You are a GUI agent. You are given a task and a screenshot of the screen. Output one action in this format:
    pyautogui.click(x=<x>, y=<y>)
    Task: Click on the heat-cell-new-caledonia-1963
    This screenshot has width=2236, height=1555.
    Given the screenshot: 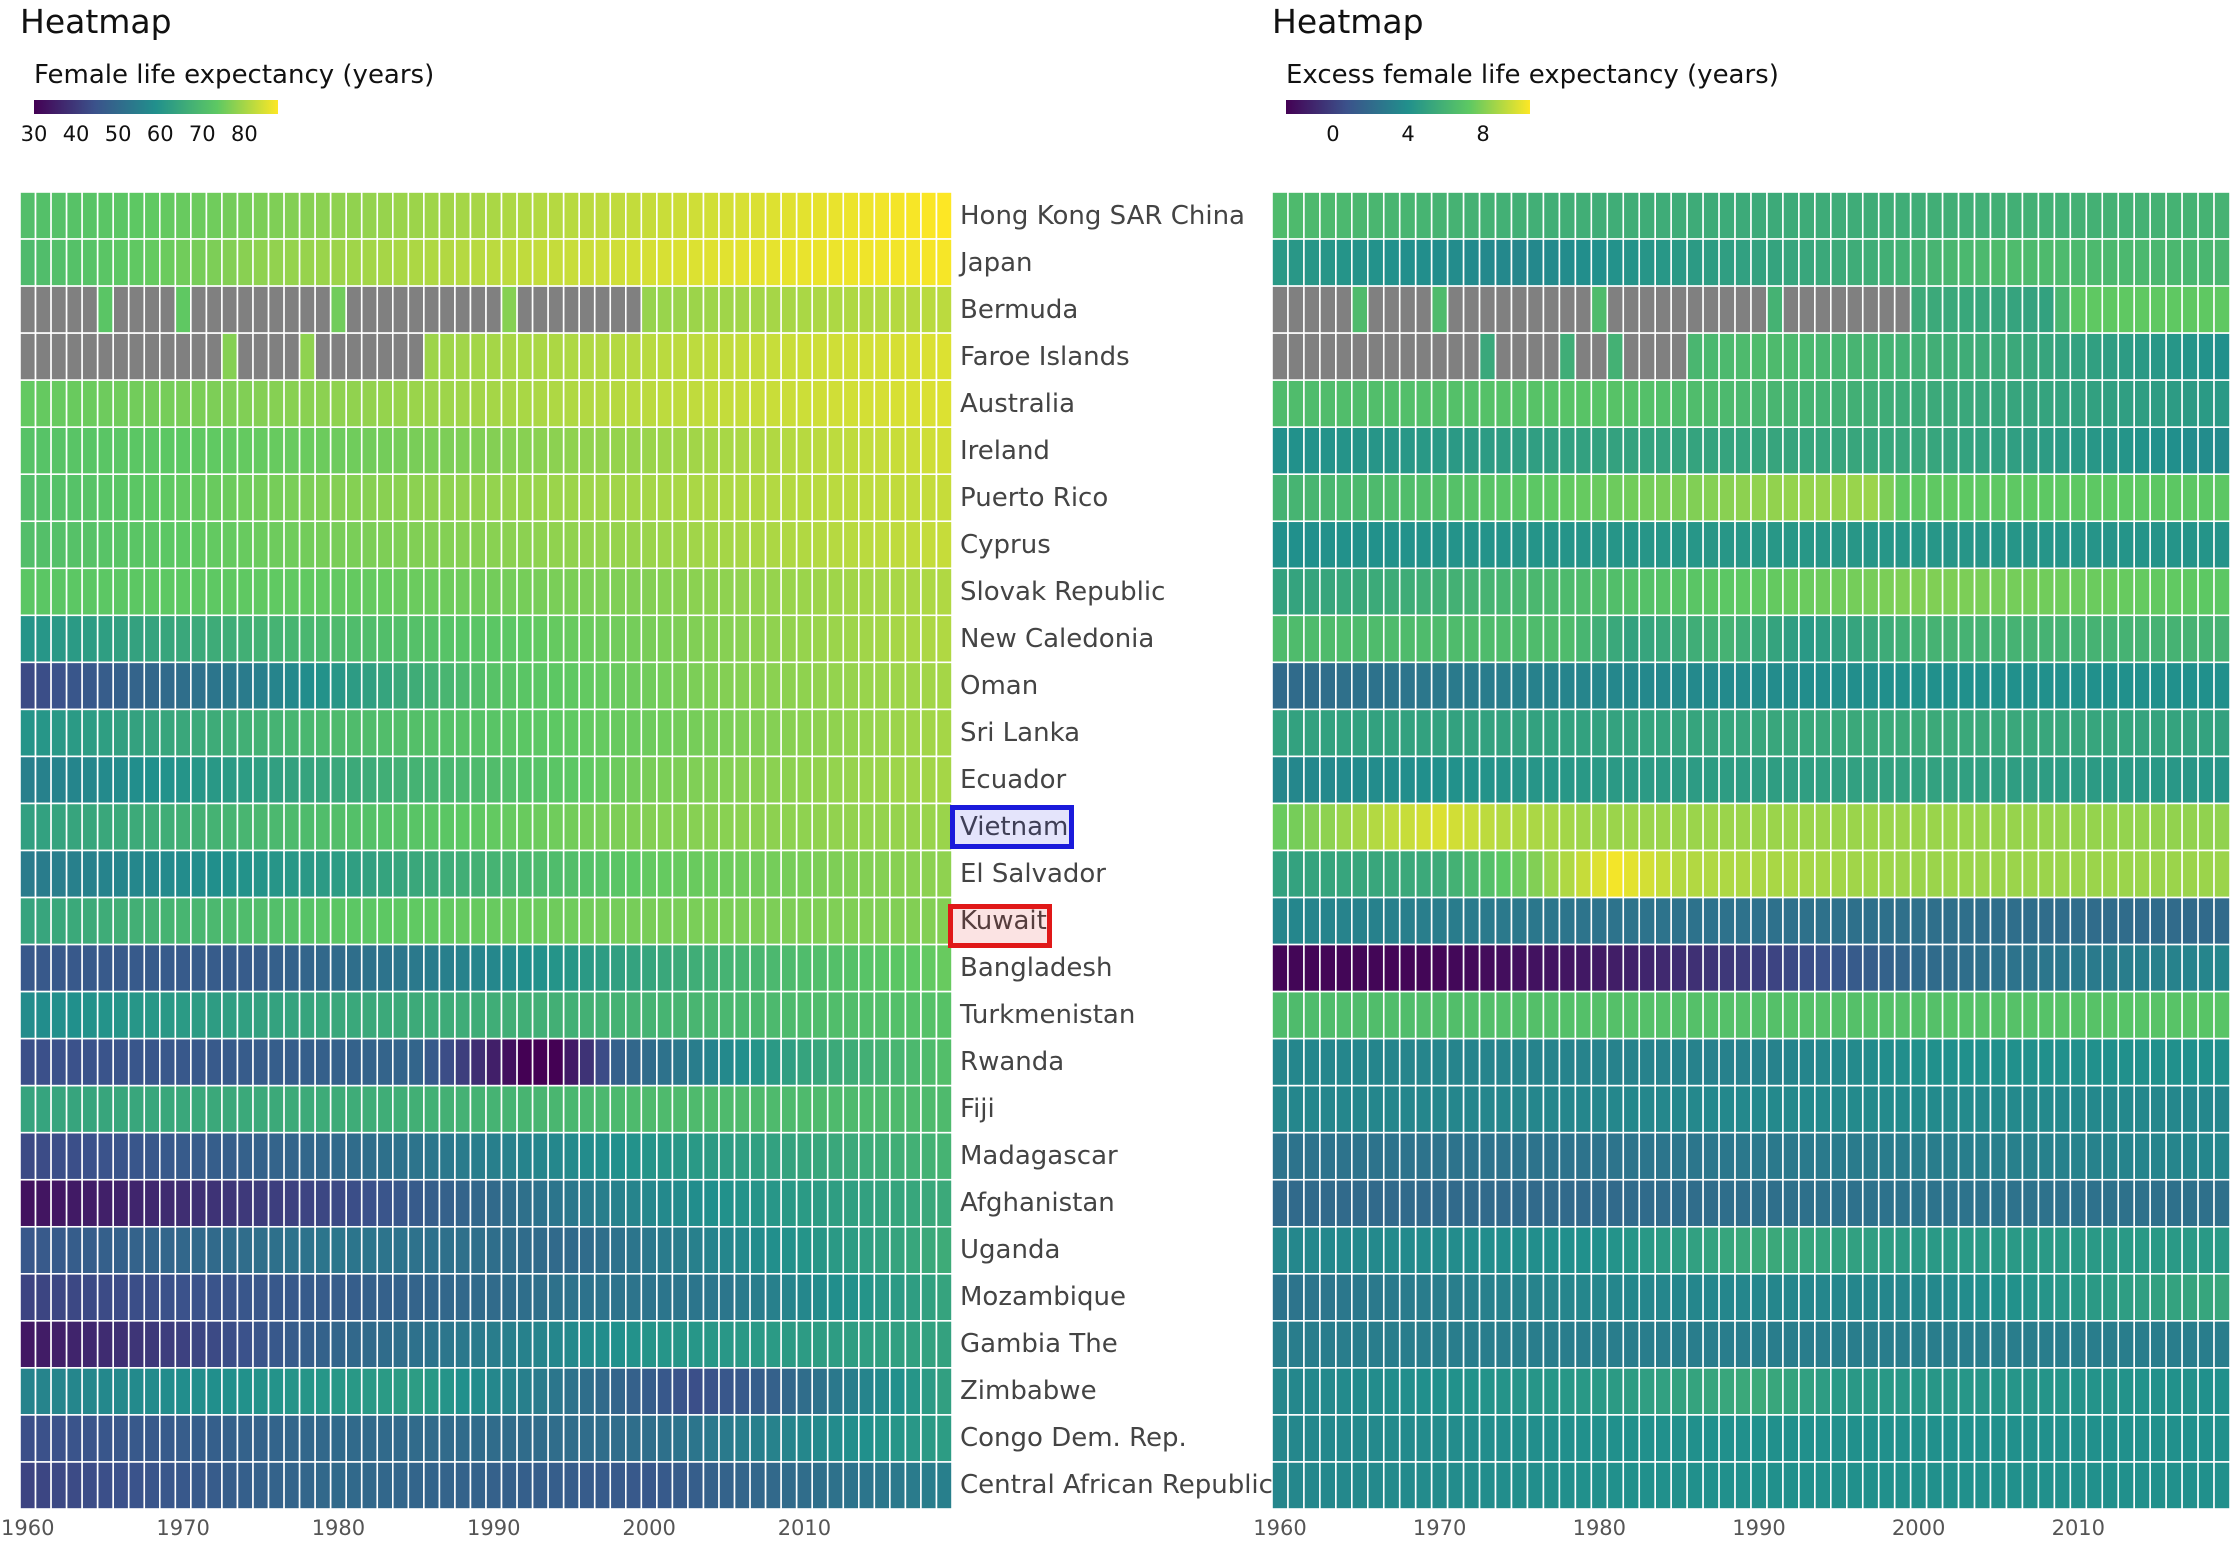 What is the action you would take?
    pyautogui.click(x=74, y=639)
    